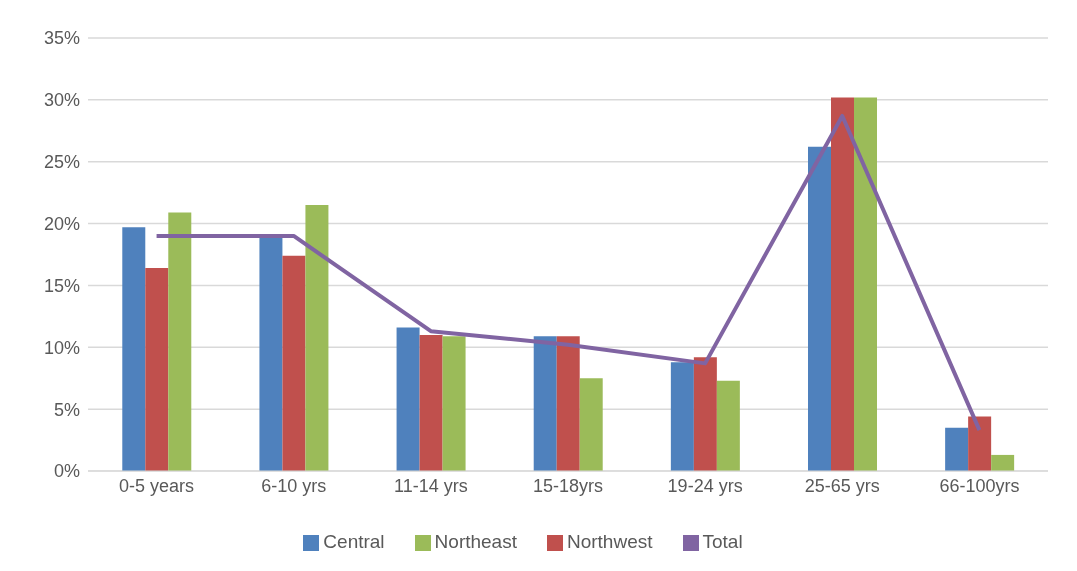 This screenshot has width=1077, height=571. What do you see at coordinates (61, 38) in the screenshot?
I see `y-tick-label: 35%` at bounding box center [61, 38].